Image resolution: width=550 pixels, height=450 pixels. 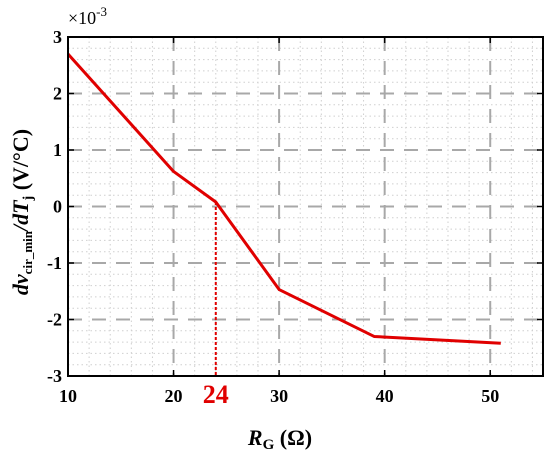 What do you see at coordinates (54, 376) in the screenshot?
I see `y-tick-label: -3` at bounding box center [54, 376].